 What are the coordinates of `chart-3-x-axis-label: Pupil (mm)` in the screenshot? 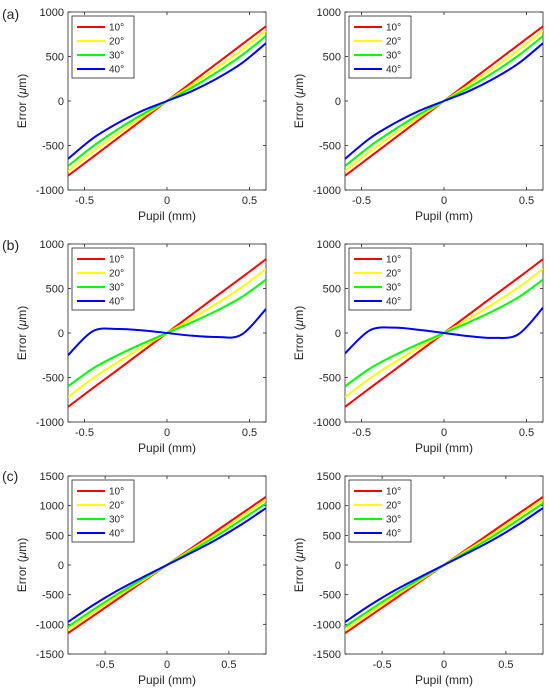 It's located at (444, 448).